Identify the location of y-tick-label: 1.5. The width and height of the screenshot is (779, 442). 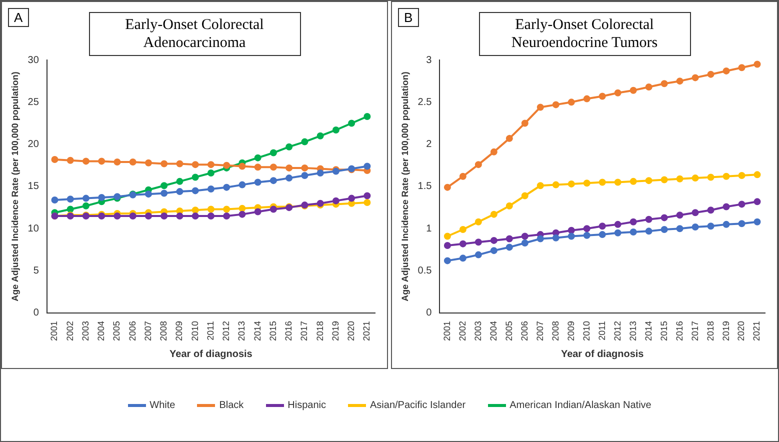
(425, 186).